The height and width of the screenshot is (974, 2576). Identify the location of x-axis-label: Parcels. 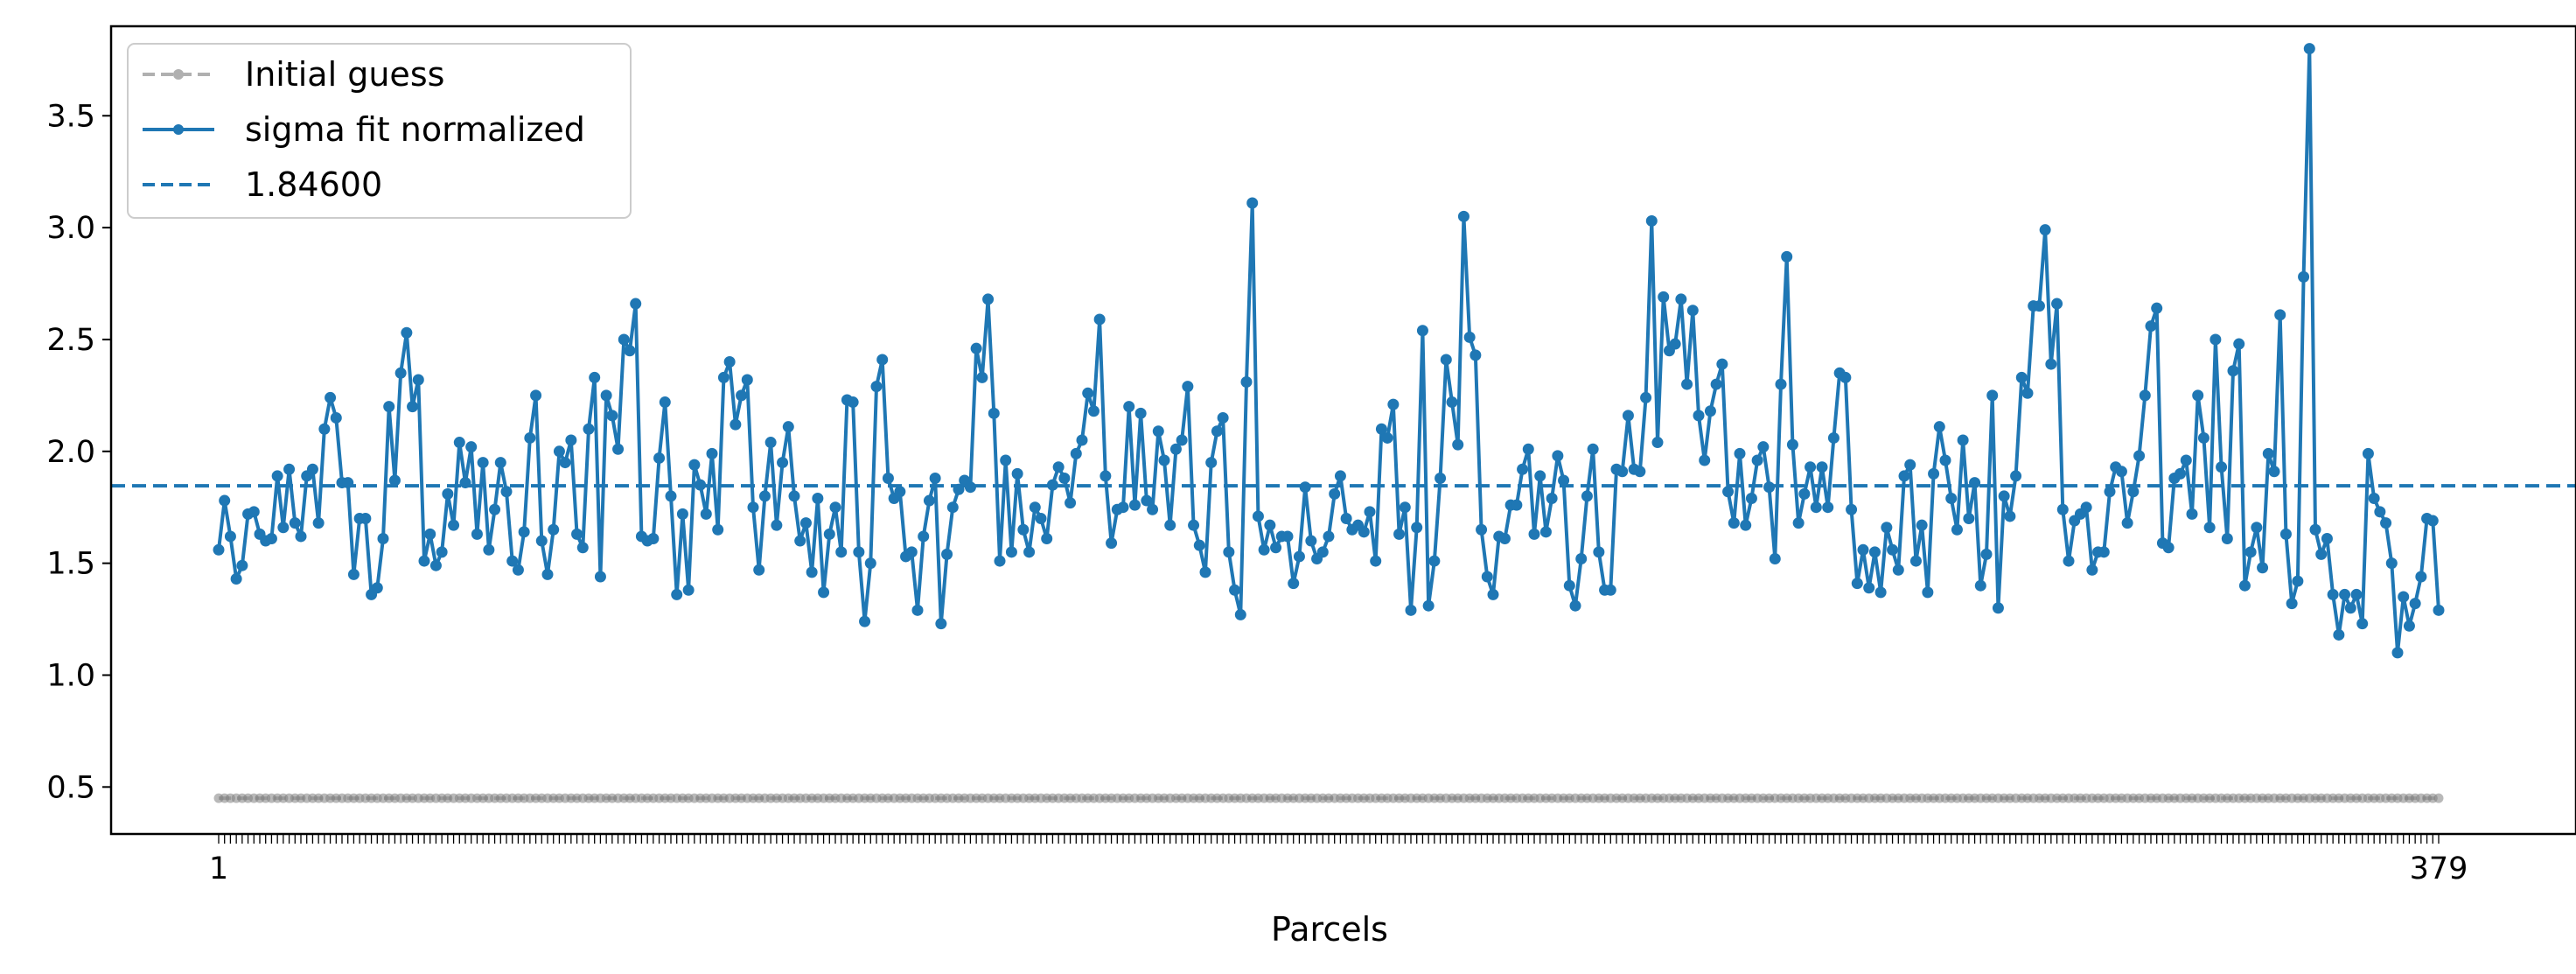
(1329, 929).